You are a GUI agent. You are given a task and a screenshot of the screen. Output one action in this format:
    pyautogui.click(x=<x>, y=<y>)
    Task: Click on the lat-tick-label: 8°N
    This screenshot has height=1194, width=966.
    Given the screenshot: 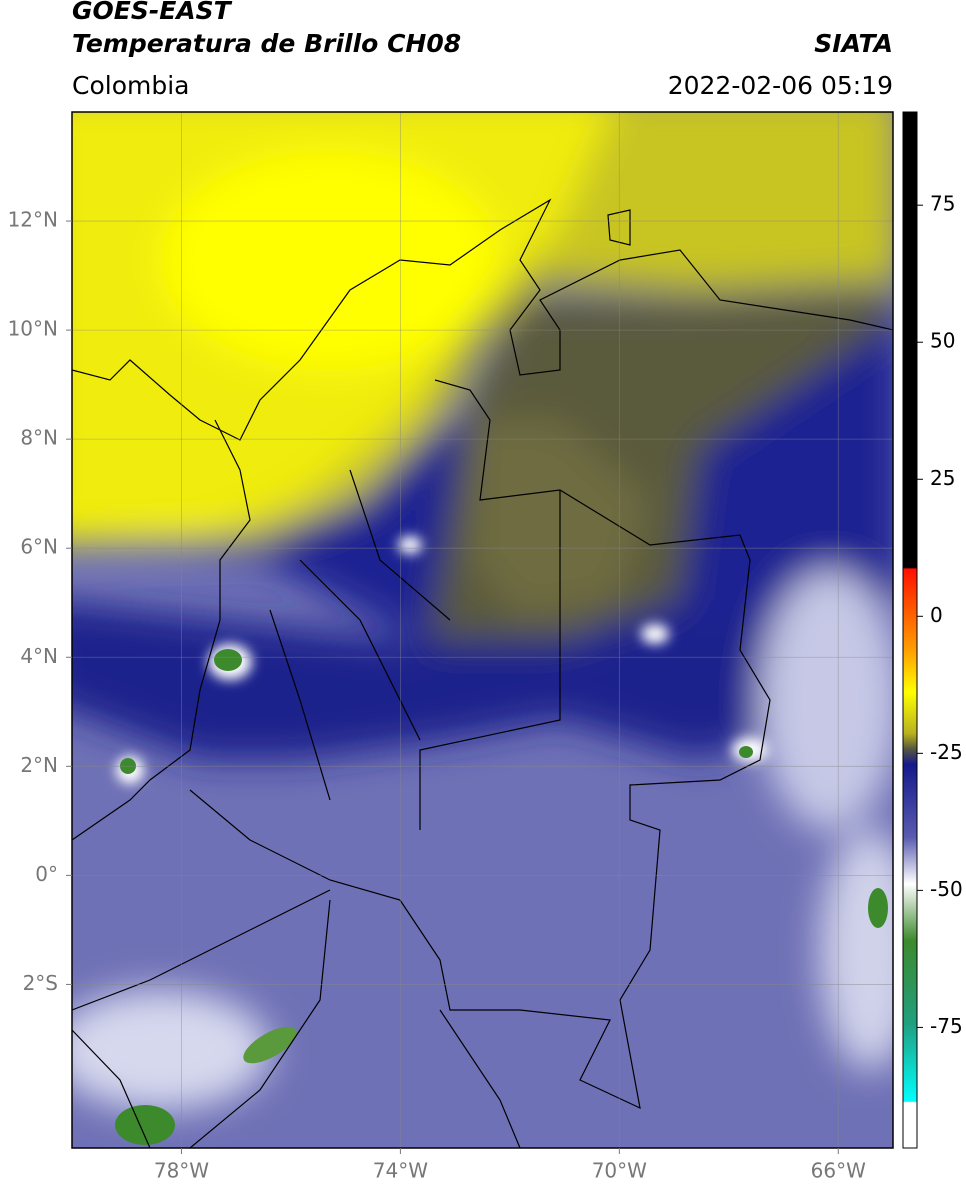 What is the action you would take?
    pyautogui.click(x=39, y=438)
    